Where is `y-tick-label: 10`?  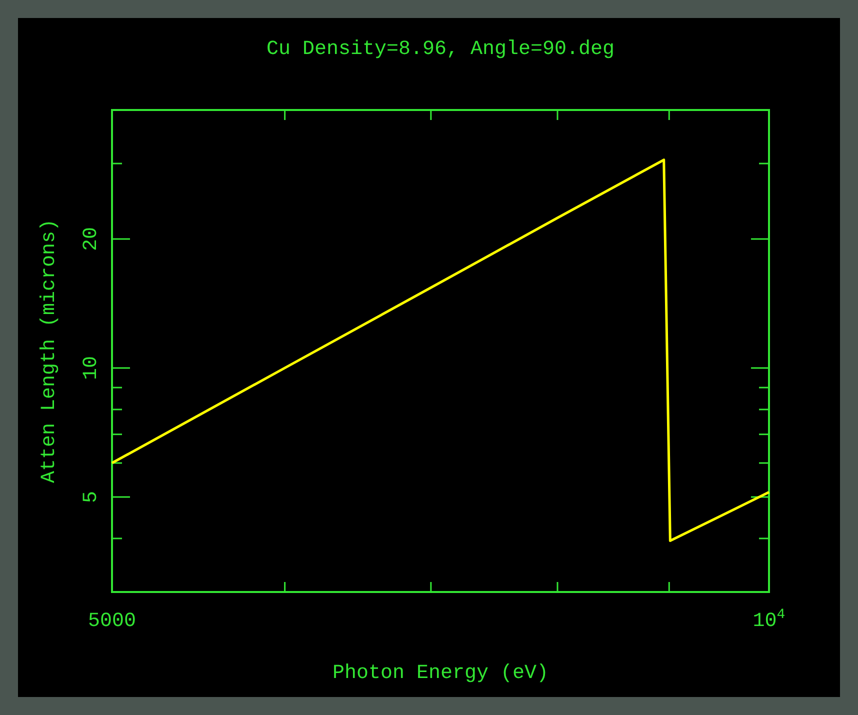 y-tick-label: 10 is located at coordinates (91, 368).